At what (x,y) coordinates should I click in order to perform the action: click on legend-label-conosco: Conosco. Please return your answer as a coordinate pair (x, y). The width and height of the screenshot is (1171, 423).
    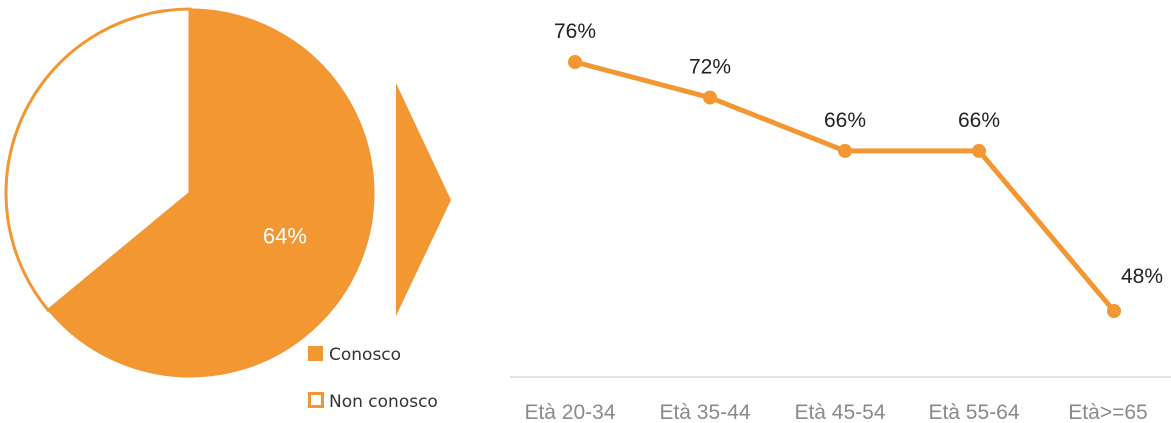
    Looking at the image, I should click on (365, 355).